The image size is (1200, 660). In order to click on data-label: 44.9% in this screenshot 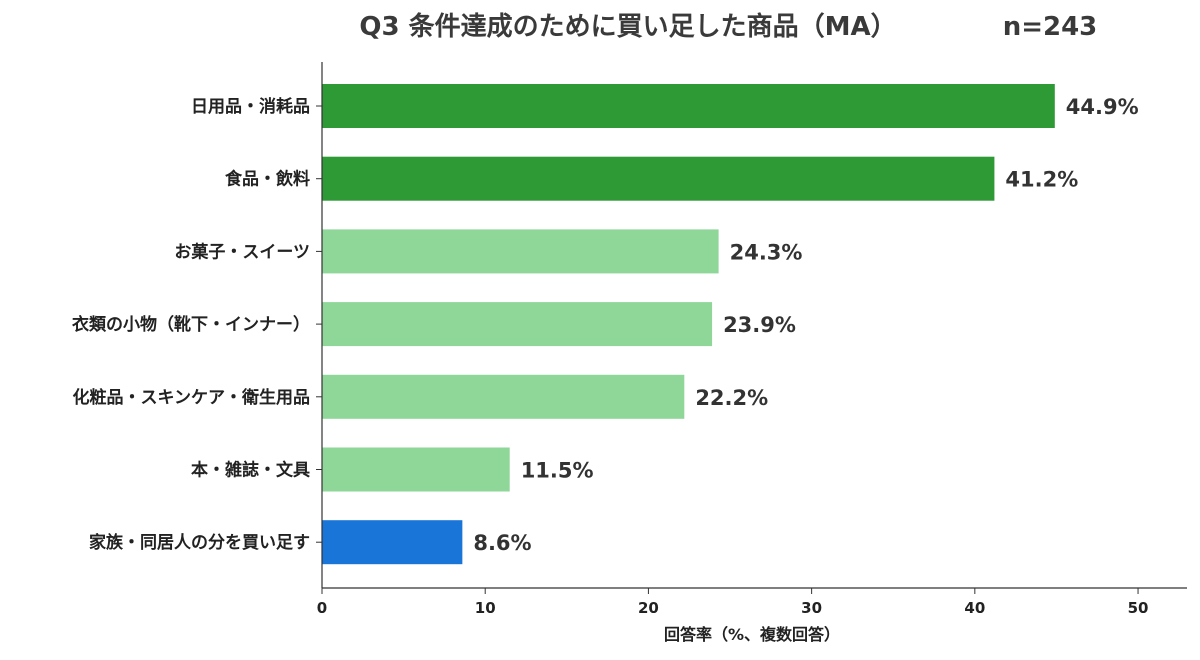, I will do `click(1102, 107)`.